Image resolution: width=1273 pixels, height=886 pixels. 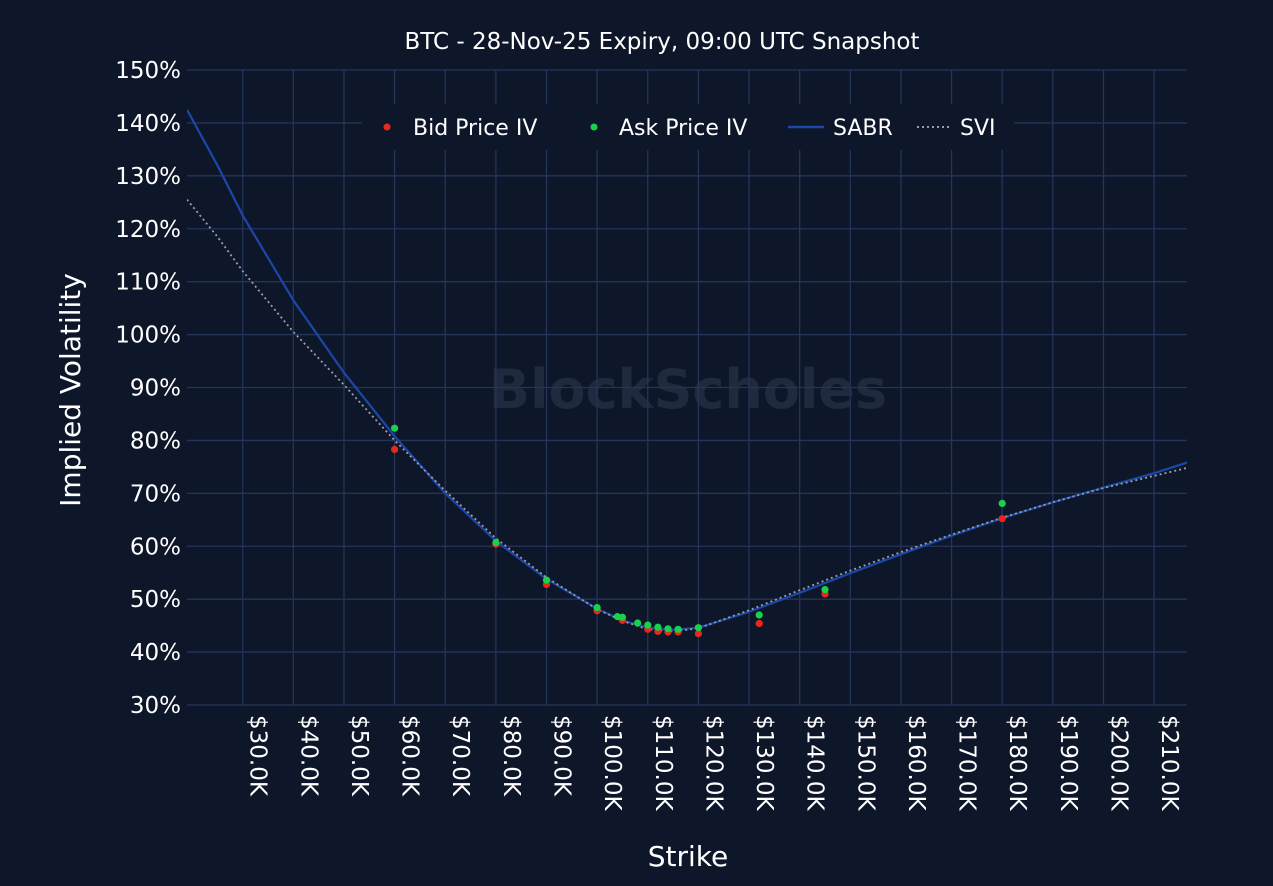 What do you see at coordinates (148, 177) in the screenshot?
I see `y-tick-label: 130%` at bounding box center [148, 177].